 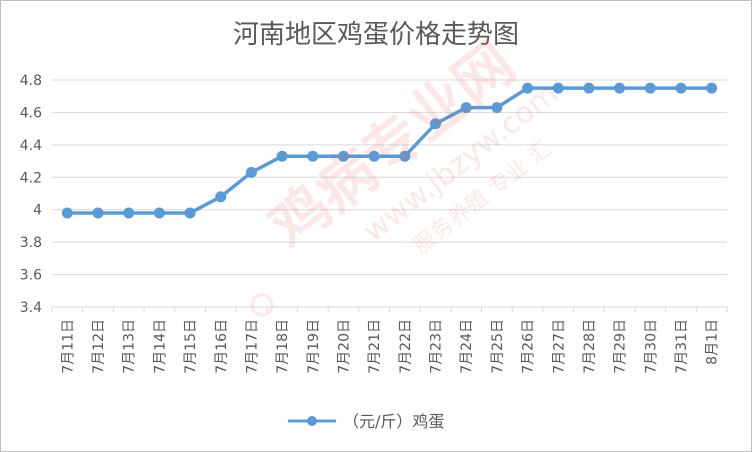 I want to click on y-tick-label: 3.4, so click(x=31, y=308).